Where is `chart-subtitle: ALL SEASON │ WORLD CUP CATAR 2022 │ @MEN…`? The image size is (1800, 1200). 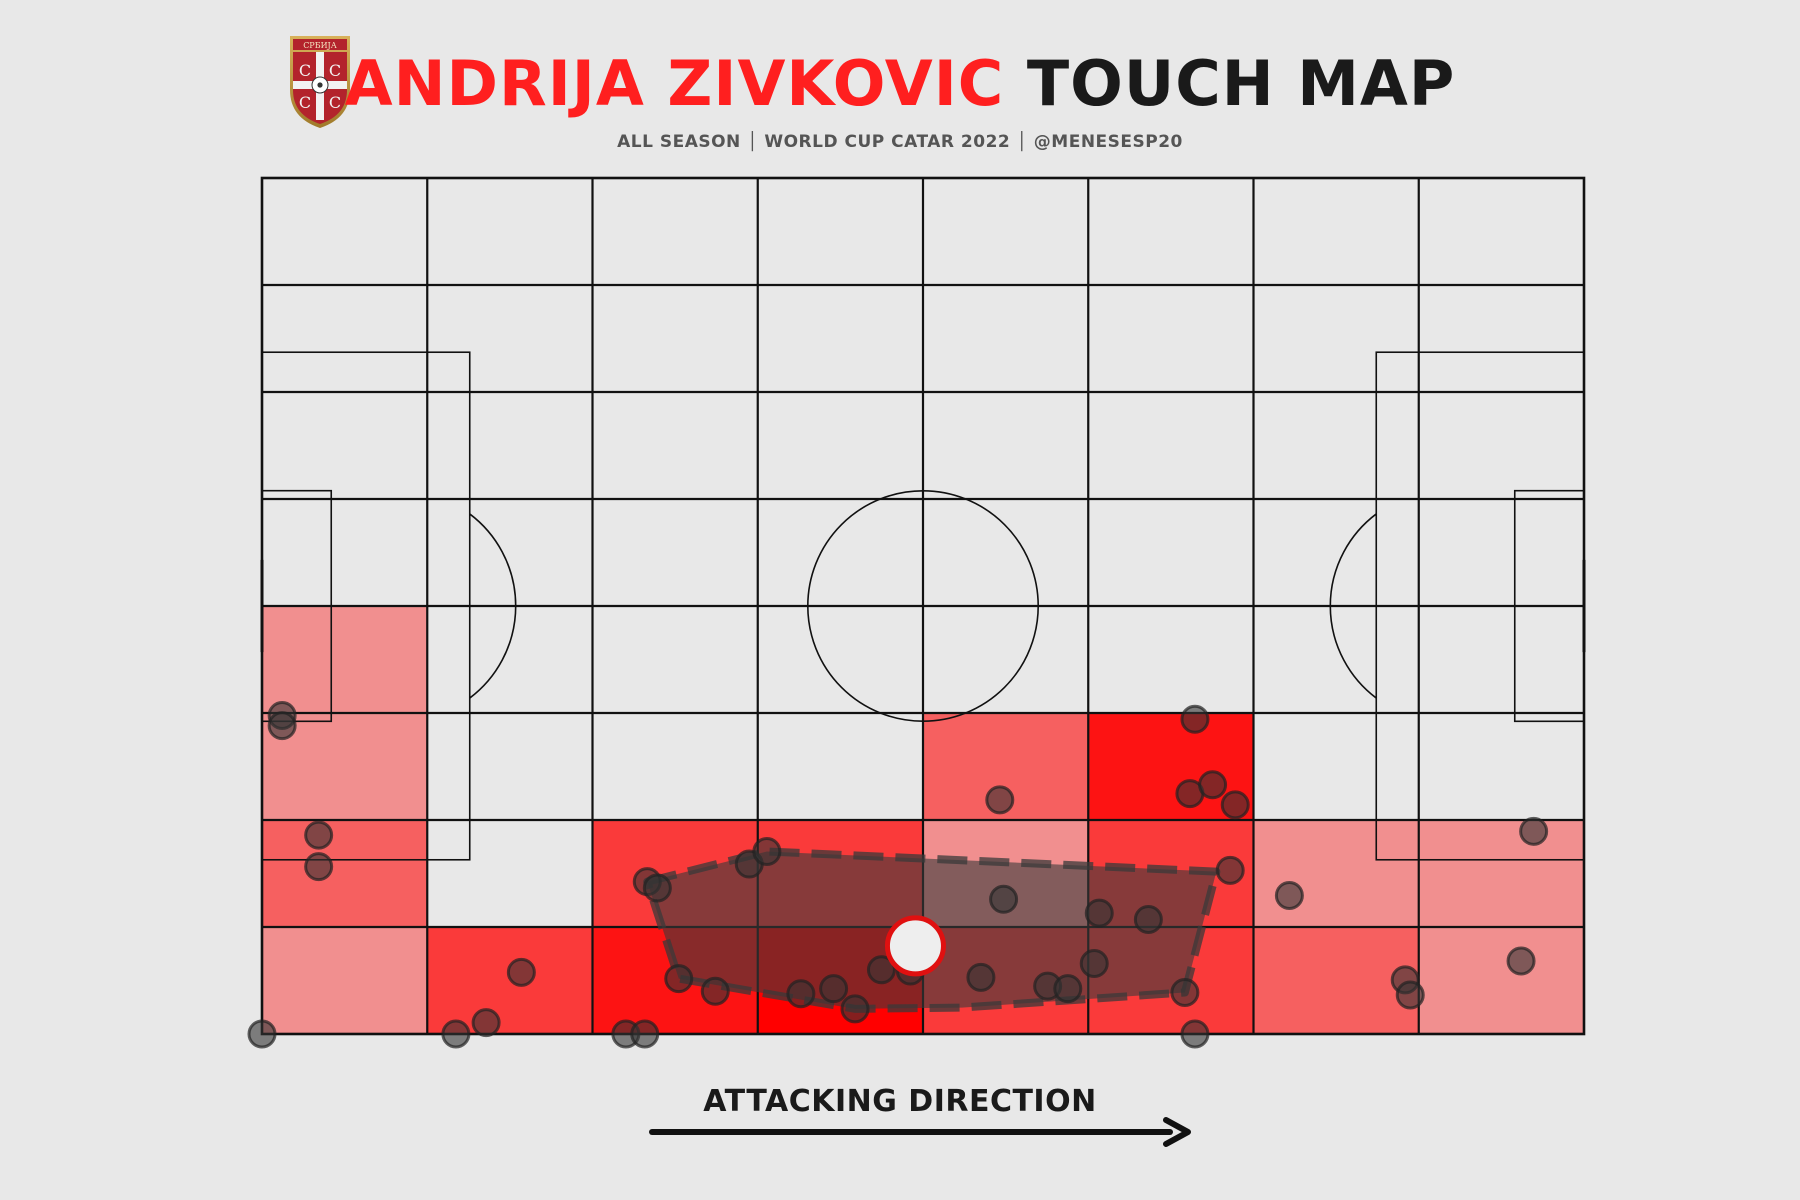 chart-subtitle: ALL SEASON │ WORLD CUP CATAR 2022 │ @MEN… is located at coordinates (900, 142).